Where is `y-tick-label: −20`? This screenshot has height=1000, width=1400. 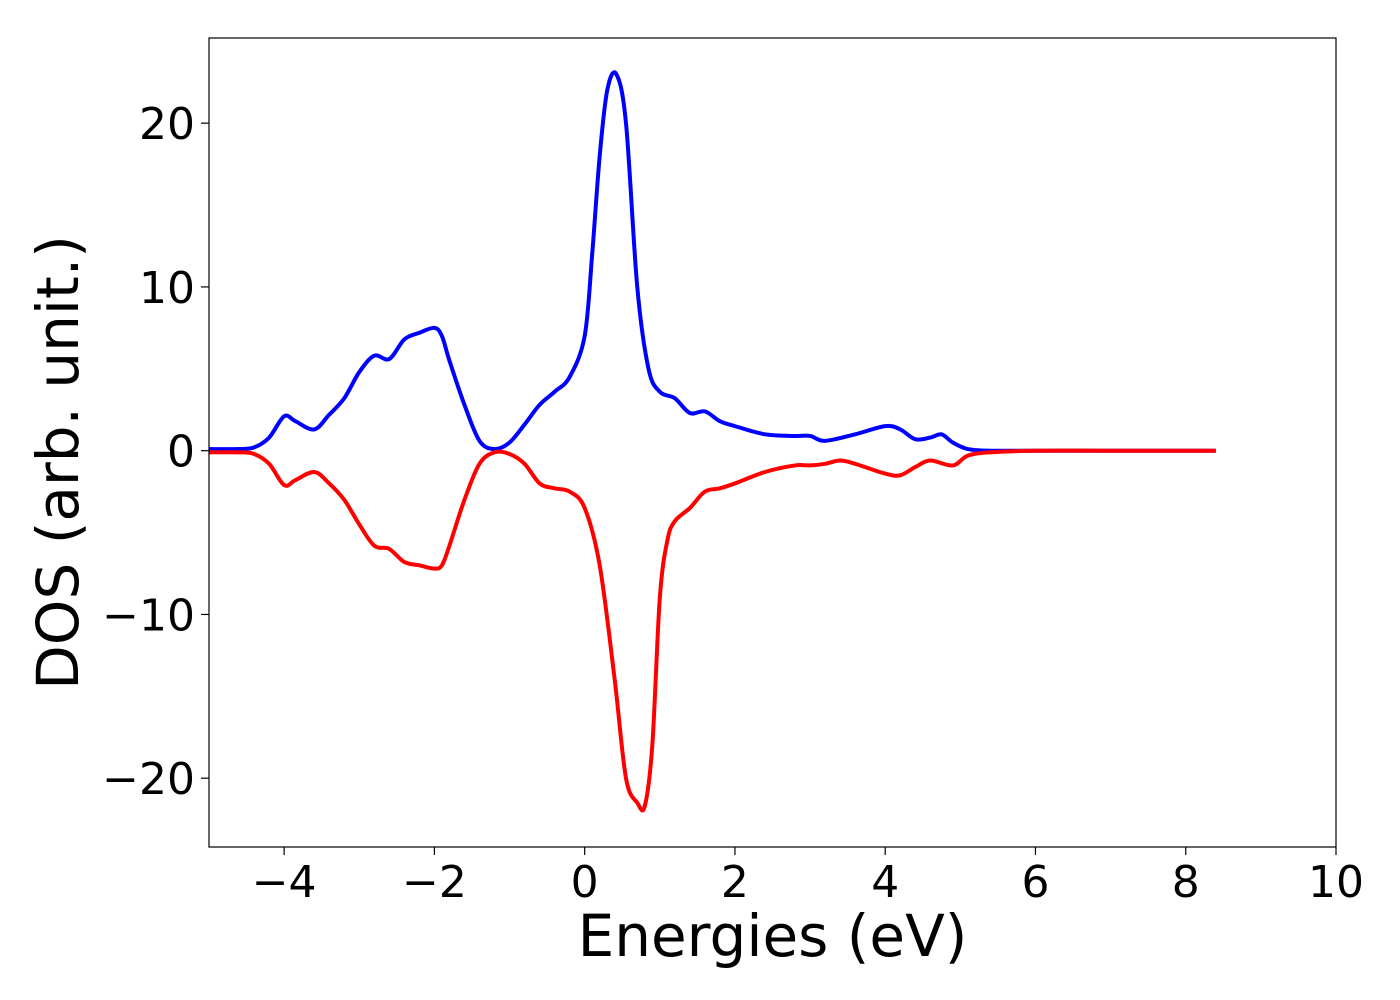
y-tick-label: −20 is located at coordinates (148, 779).